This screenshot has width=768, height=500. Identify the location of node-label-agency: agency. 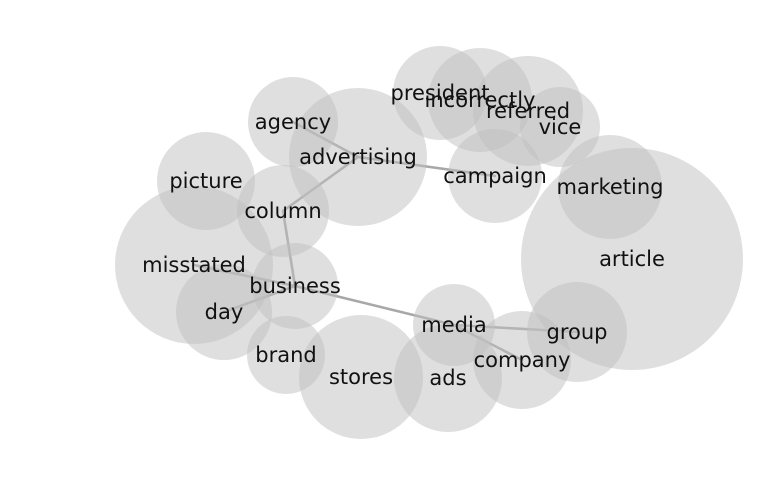
(293, 122).